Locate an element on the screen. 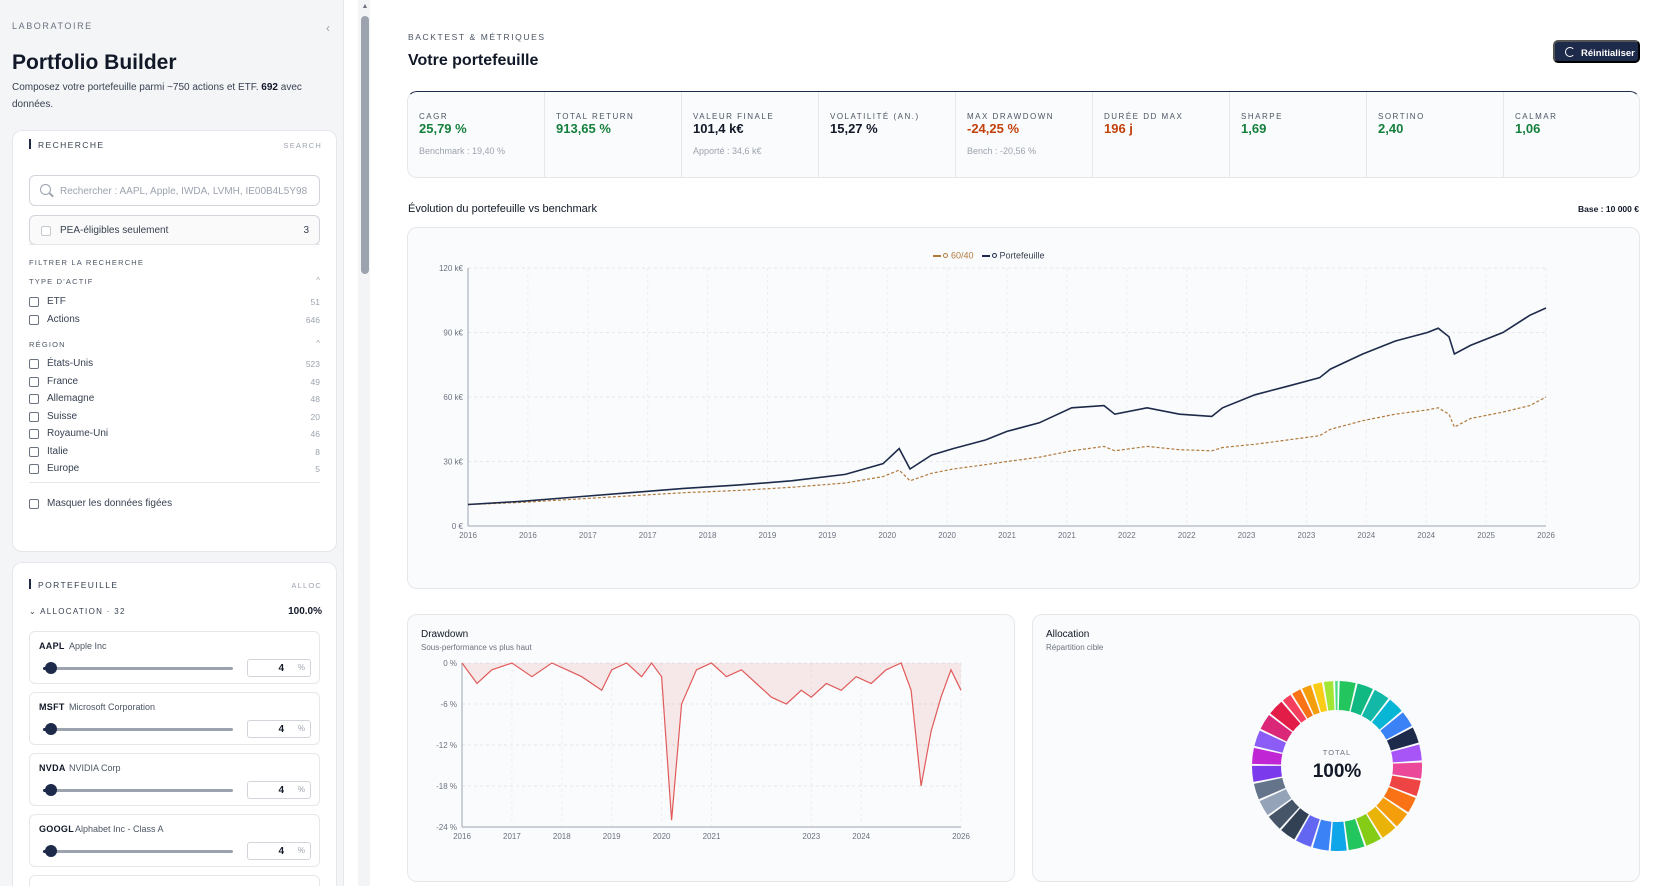 This screenshot has height=886, width=1660. chevron-left-icon: ‹ is located at coordinates (328, 28).